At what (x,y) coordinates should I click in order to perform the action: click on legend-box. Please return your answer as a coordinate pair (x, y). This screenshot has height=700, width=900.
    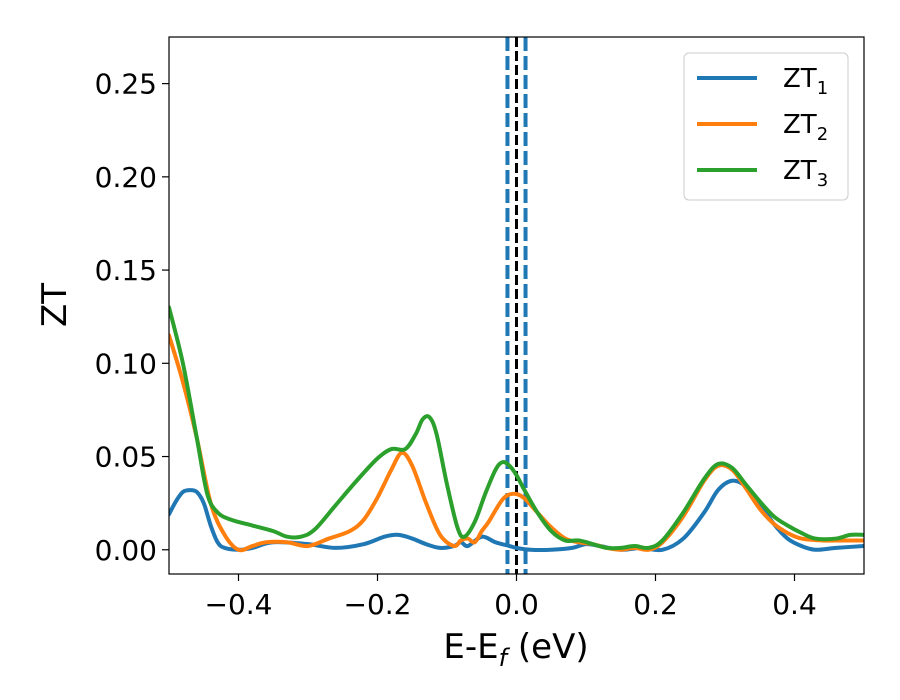
    Looking at the image, I should click on (766, 126).